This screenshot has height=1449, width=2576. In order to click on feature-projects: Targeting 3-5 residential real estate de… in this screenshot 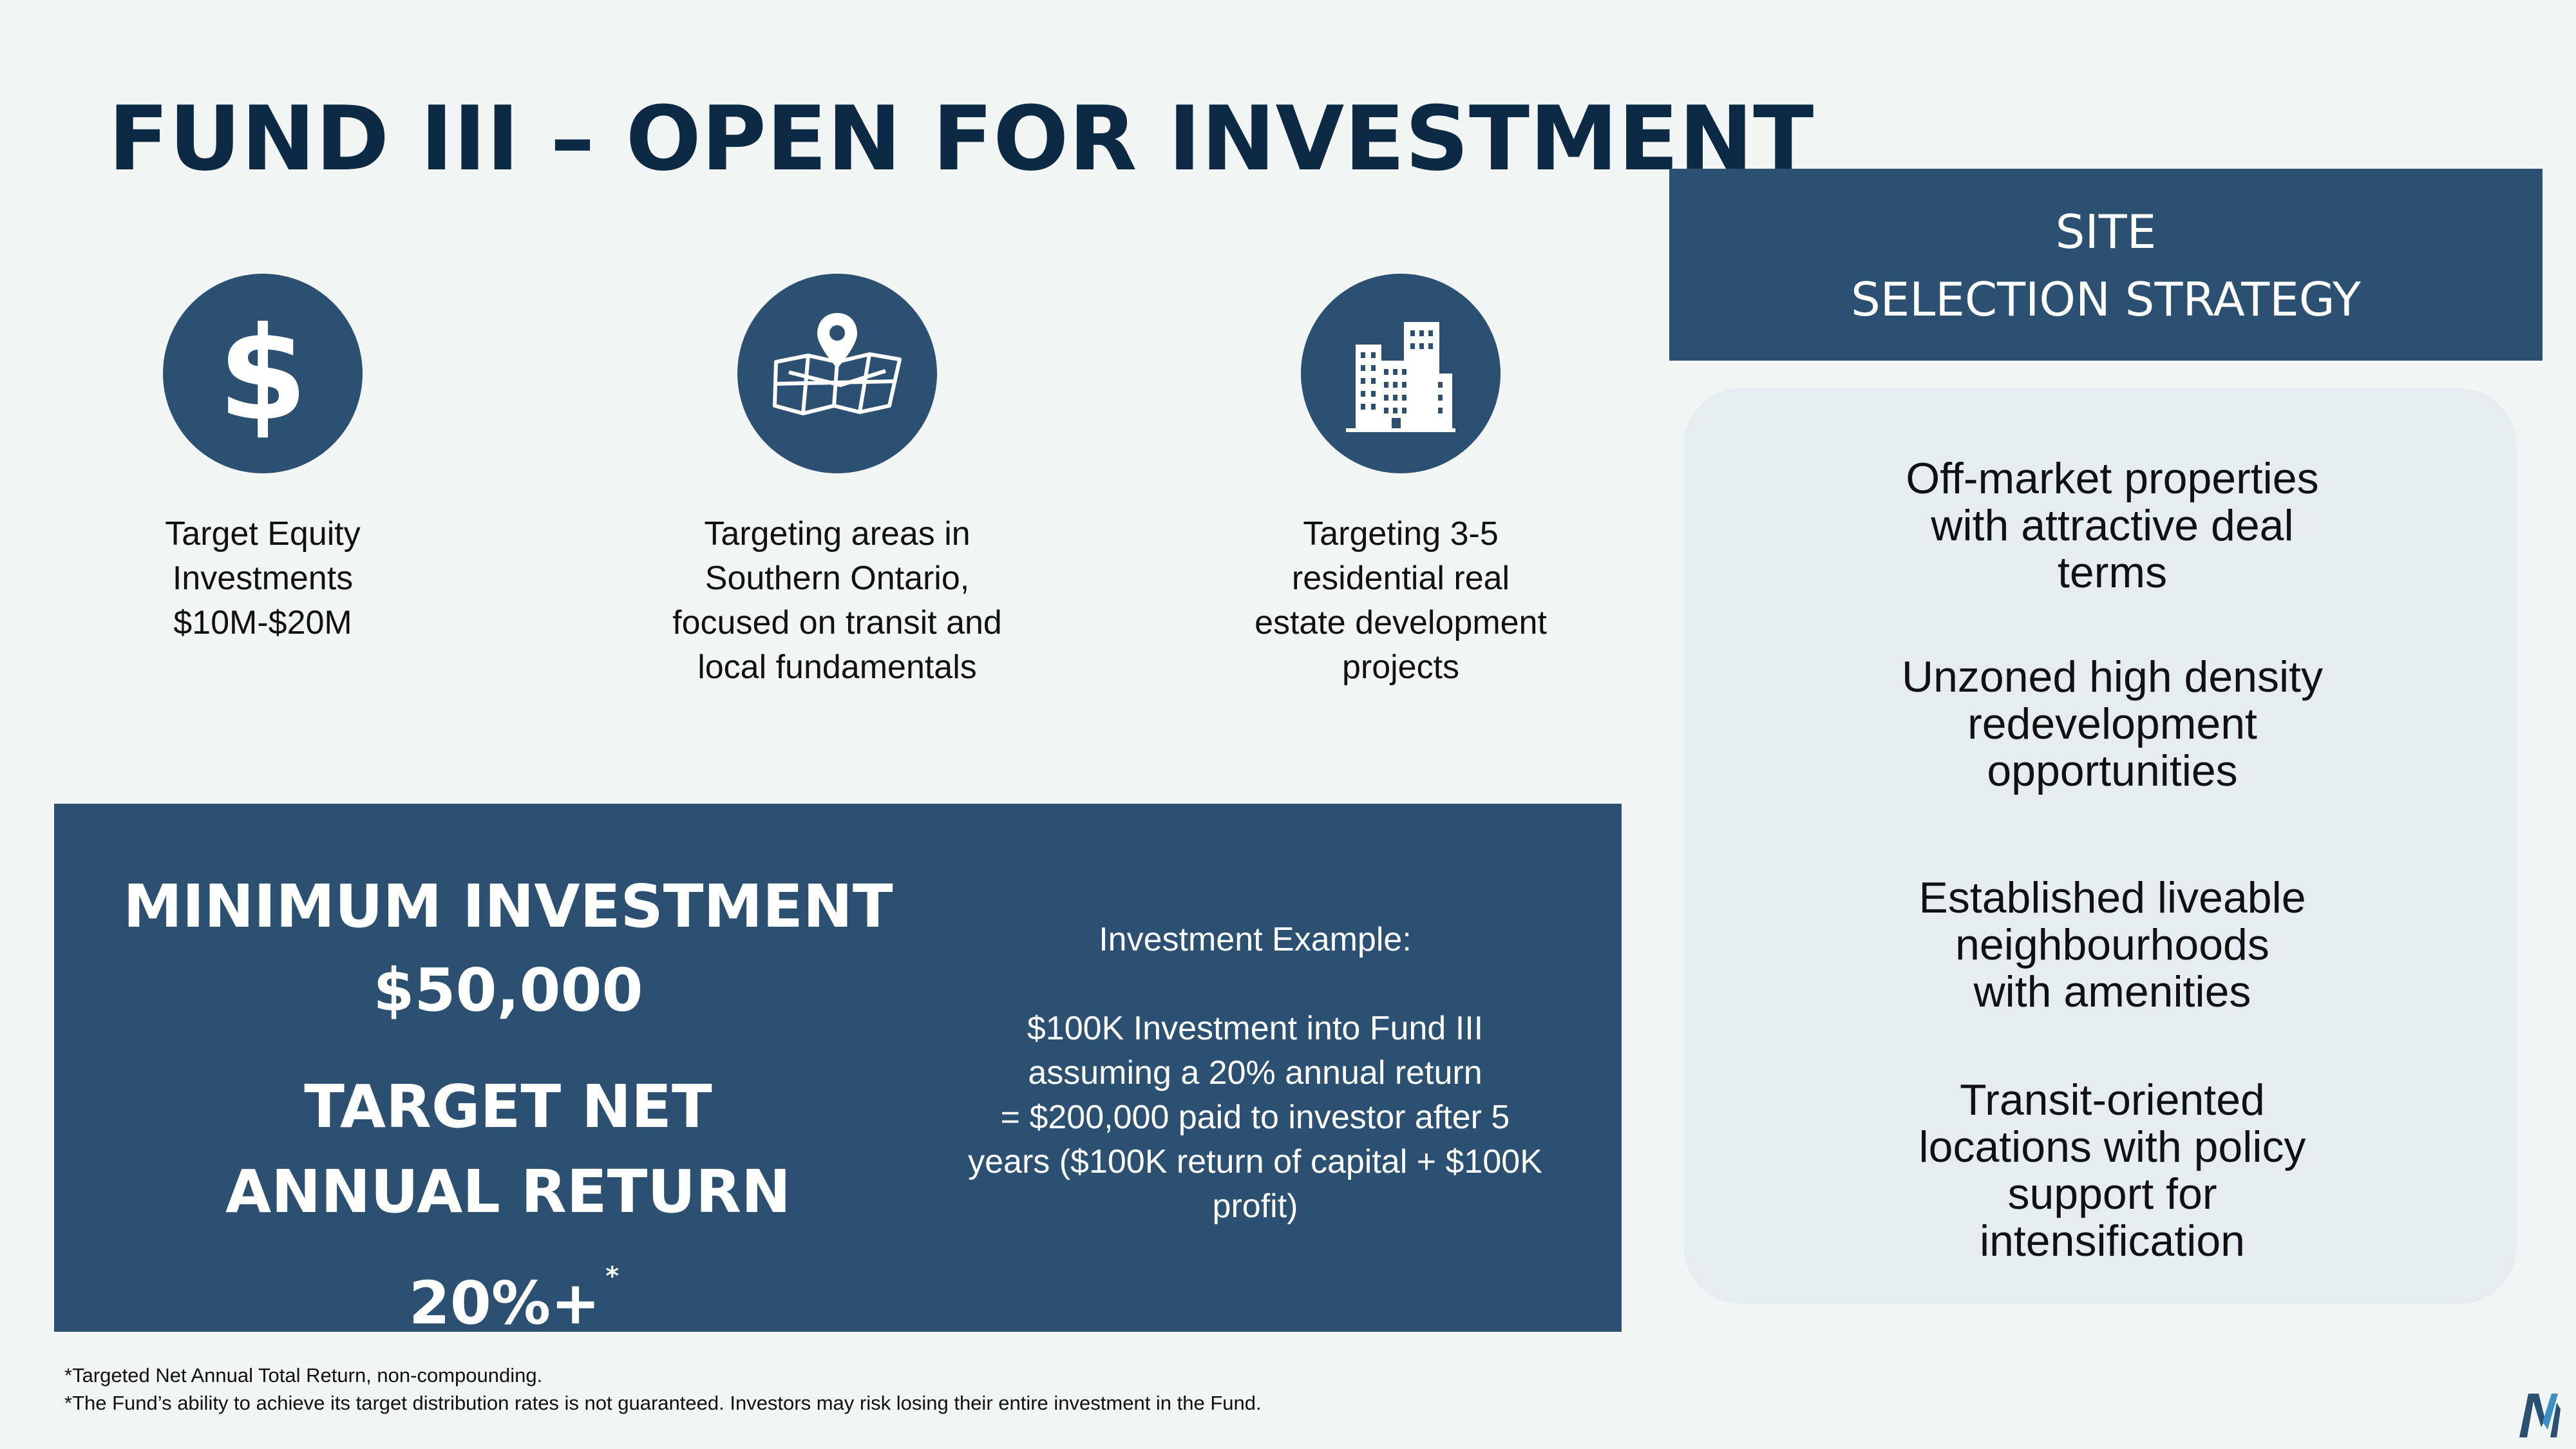, I will do `click(1401, 482)`.